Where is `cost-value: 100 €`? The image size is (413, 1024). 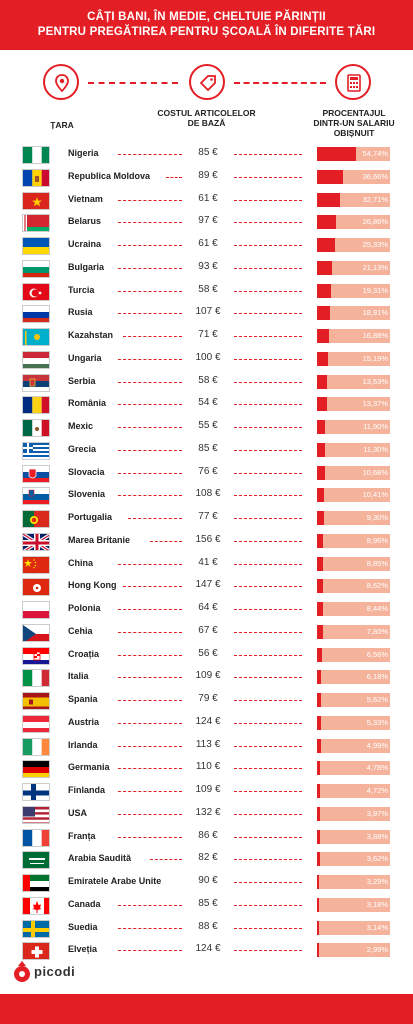 cost-value: 100 € is located at coordinates (208, 357).